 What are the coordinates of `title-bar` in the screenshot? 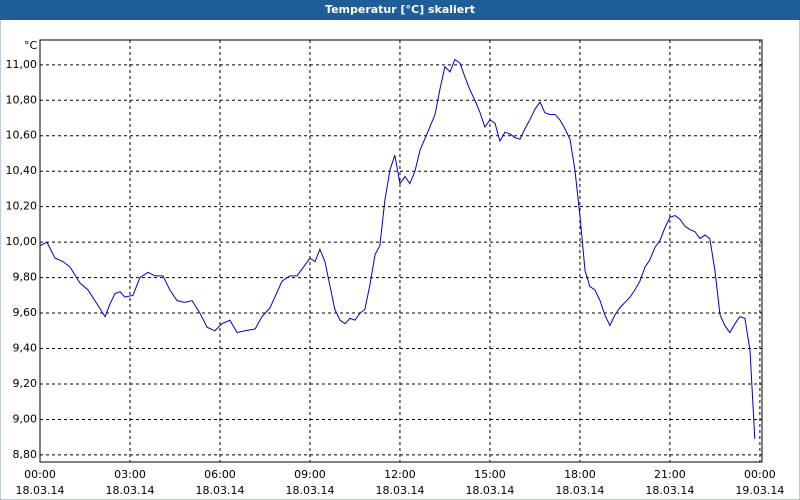 It's located at (400, 10).